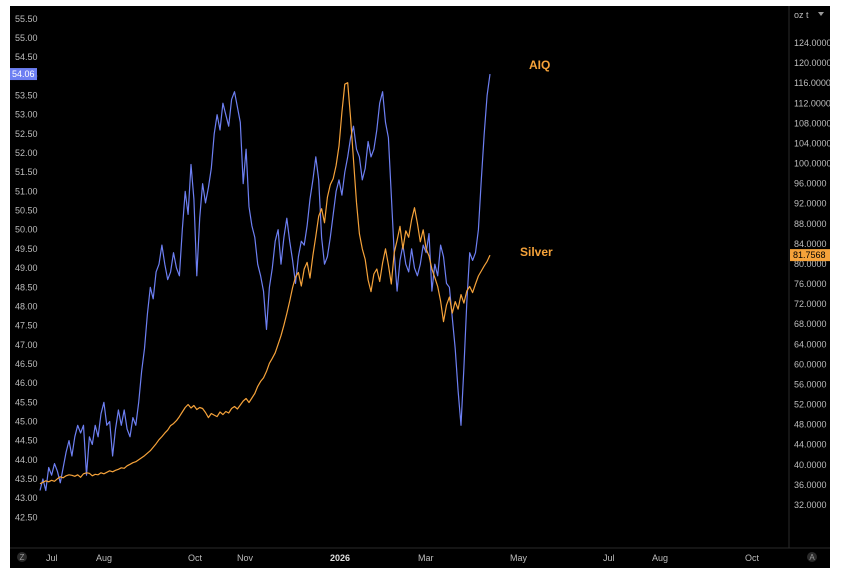  I want to click on auto-scale-button-icon: A, so click(812, 557).